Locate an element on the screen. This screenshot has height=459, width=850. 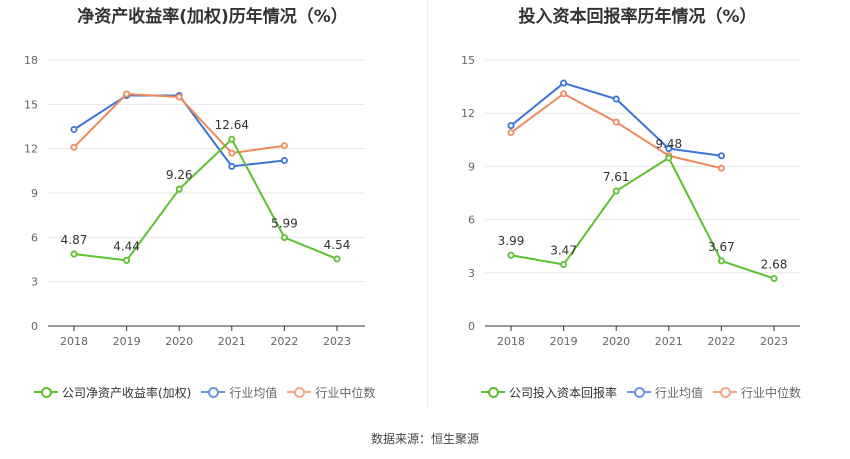
data-label: 3.47 is located at coordinates (563, 250).